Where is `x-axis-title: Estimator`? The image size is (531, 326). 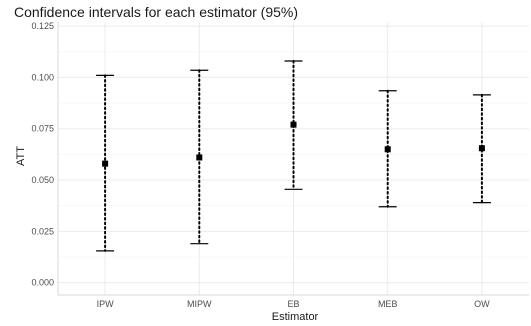 x-axis-title: Estimator is located at coordinates (295, 317).